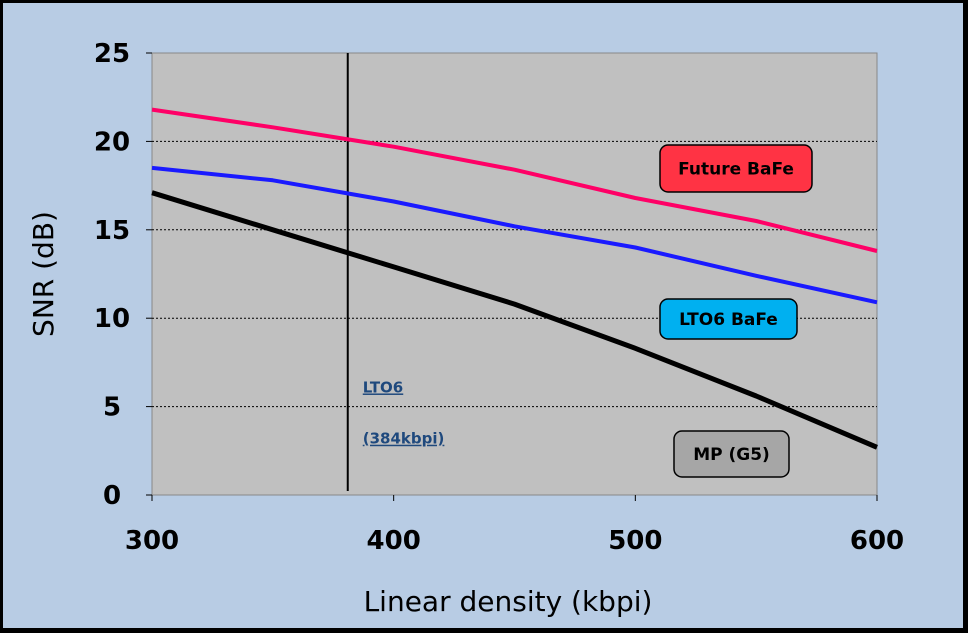 The image size is (968, 633). Describe the element at coordinates (383, 387) in the screenshot. I see `lto6-marker-label: LTO6` at that location.